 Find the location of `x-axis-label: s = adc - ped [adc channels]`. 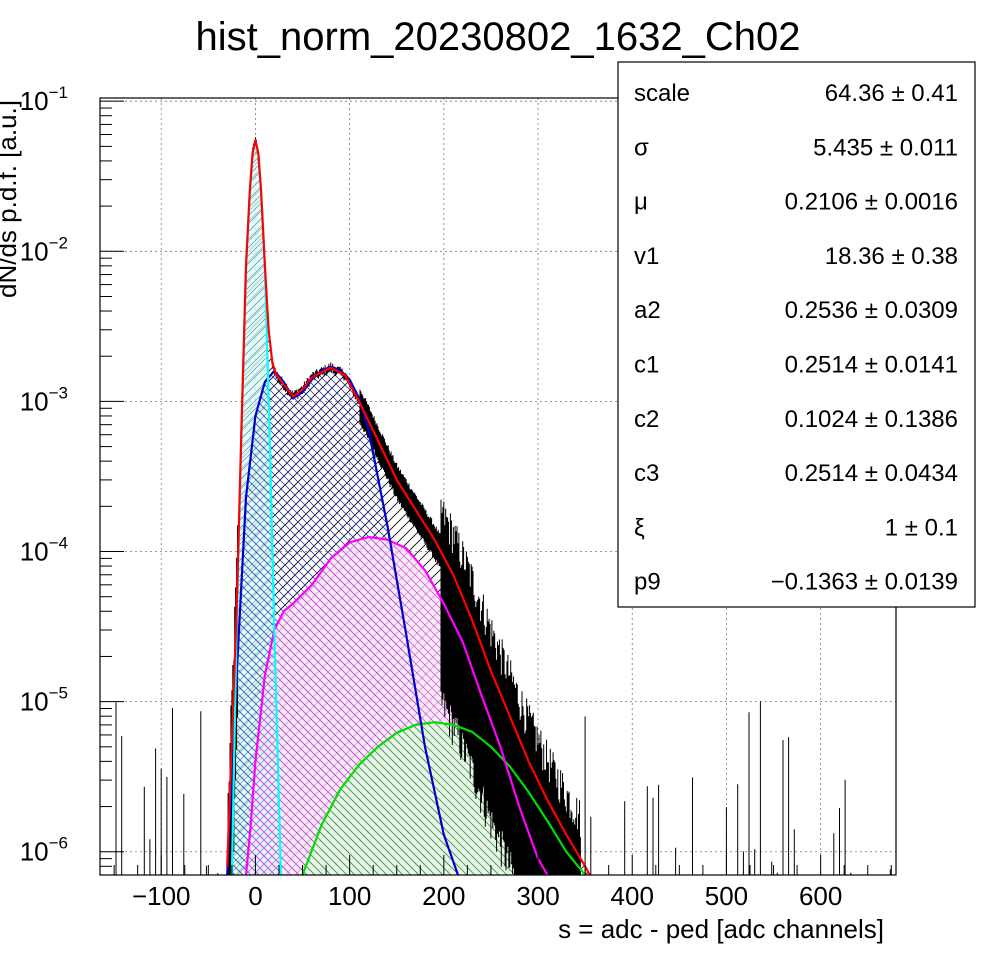

x-axis-label: s = adc - ped [adc channels] is located at coordinates (721, 929).